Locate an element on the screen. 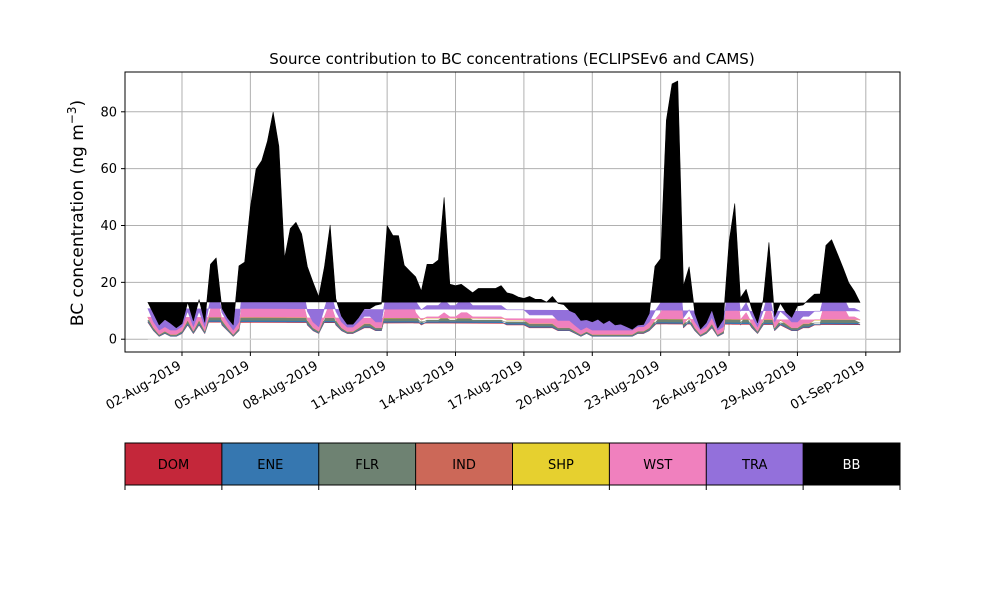 This screenshot has height=600, width=1000. x-tick-label: 02-Aug-2019 is located at coordinates (144, 385).